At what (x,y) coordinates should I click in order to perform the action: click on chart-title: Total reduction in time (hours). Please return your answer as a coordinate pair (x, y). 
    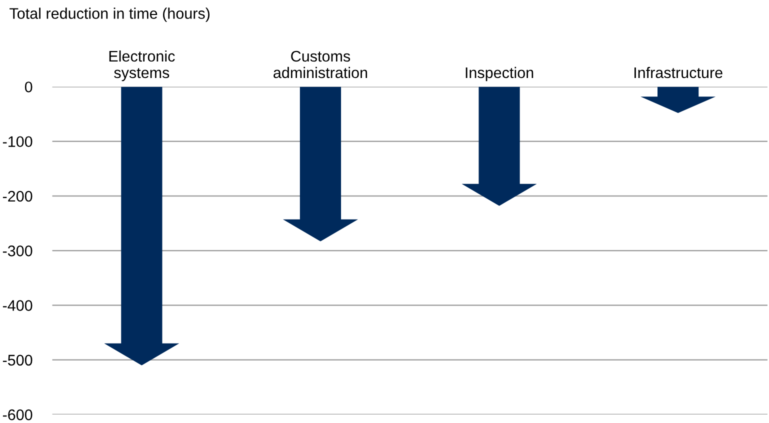
    Looking at the image, I should click on (110, 15).